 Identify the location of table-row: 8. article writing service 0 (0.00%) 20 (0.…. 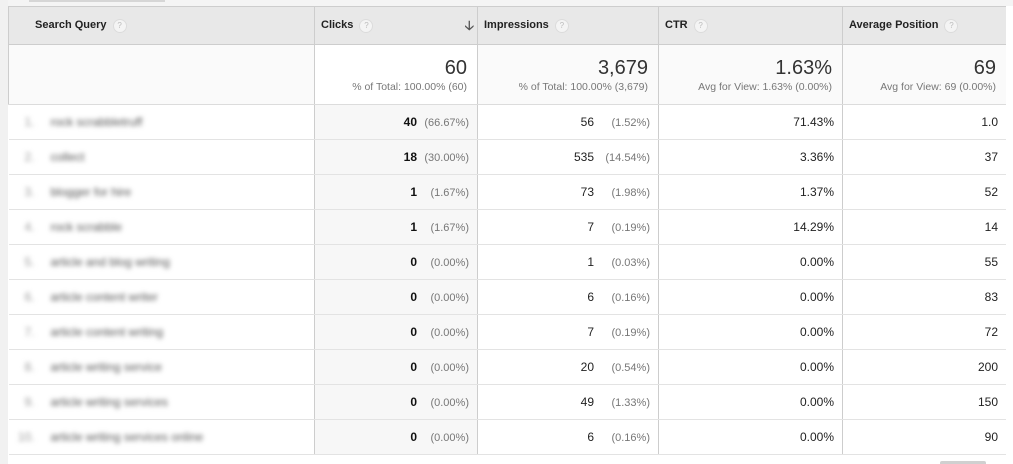
(507, 367).